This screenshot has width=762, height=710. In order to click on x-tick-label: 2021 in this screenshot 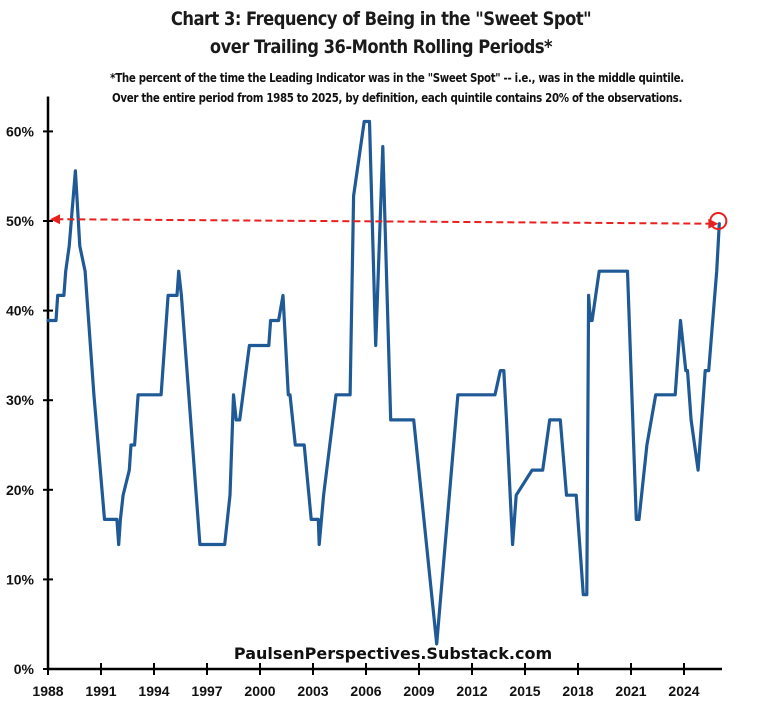, I will do `click(630, 691)`.